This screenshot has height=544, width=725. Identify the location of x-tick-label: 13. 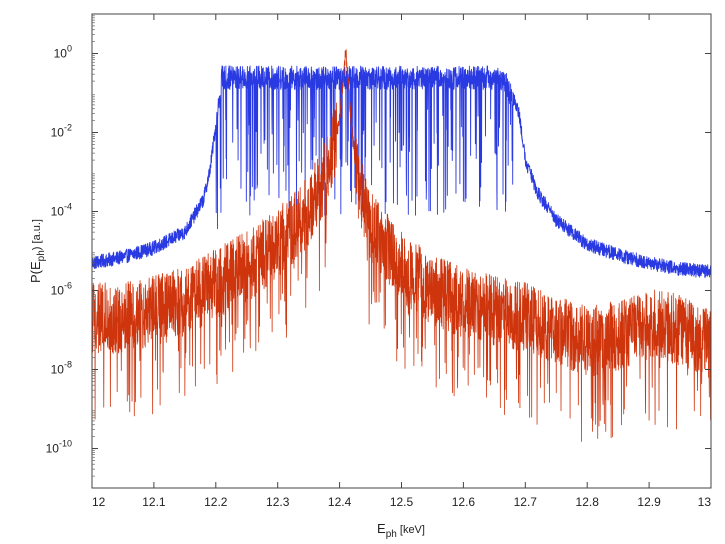
(705, 502).